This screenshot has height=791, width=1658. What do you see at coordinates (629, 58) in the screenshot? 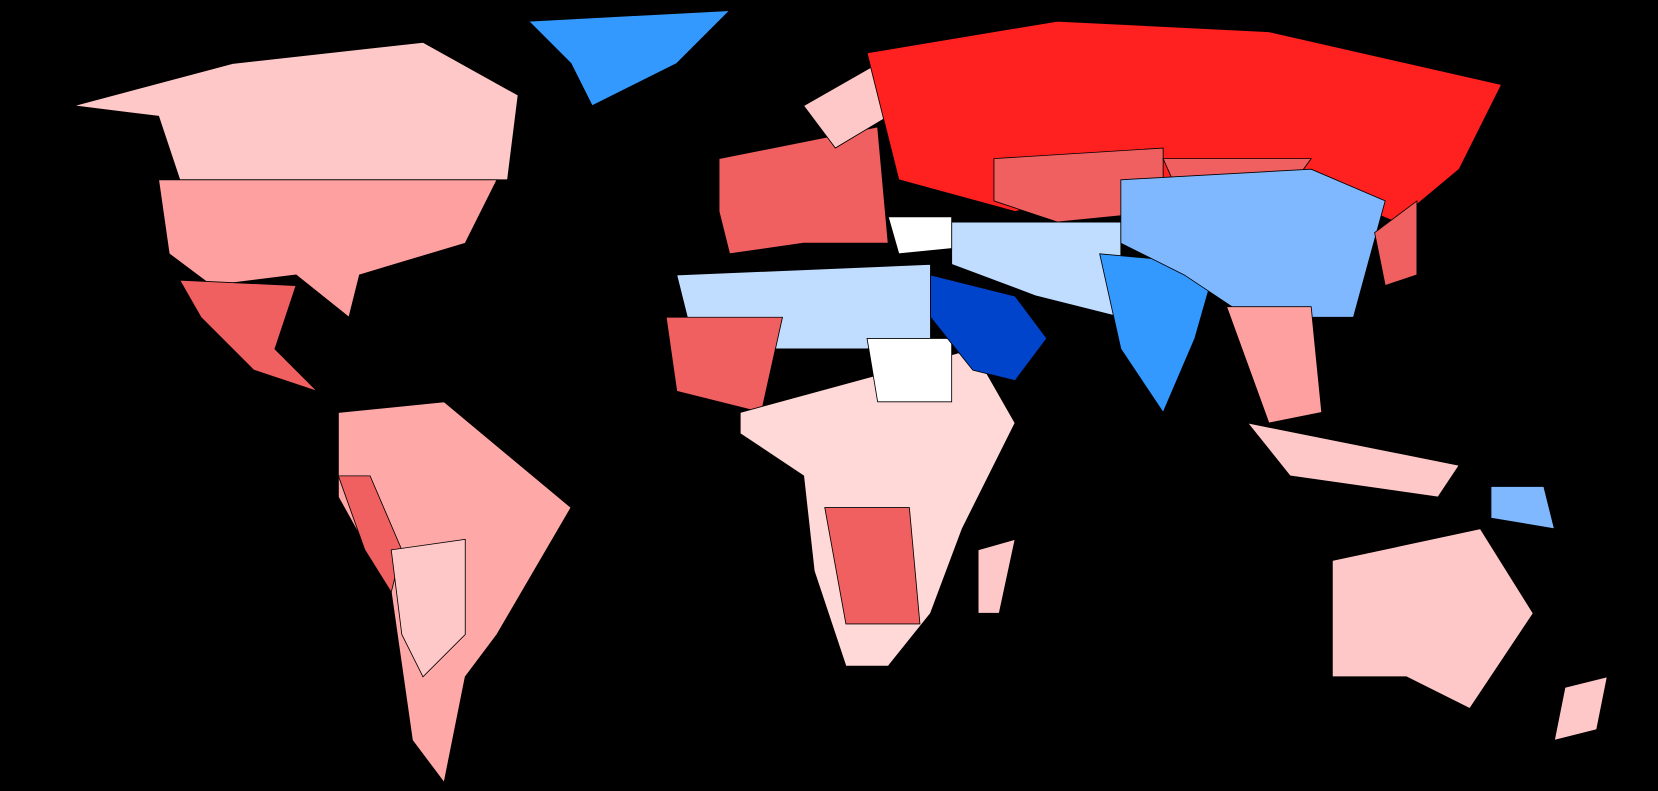
I see `greenland` at bounding box center [629, 58].